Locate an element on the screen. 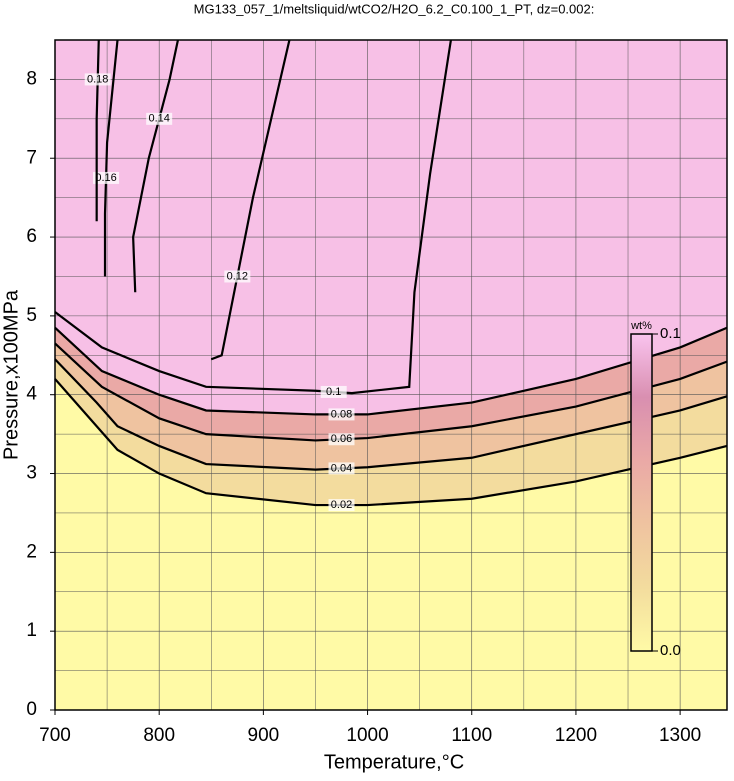  contour-label: 0.14 is located at coordinates (158, 119).